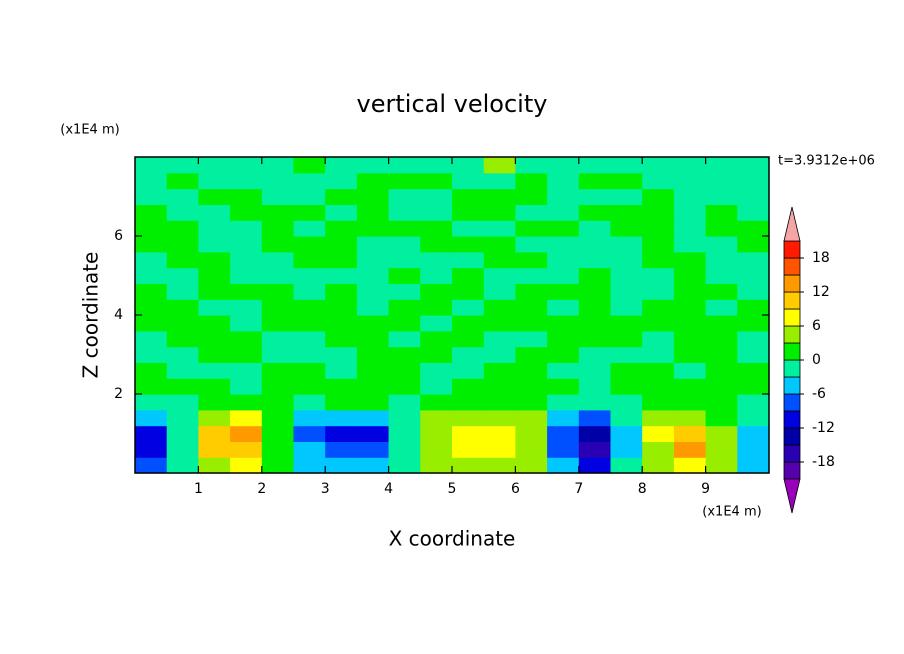 This screenshot has height=654, width=904. Describe the element at coordinates (452, 104) in the screenshot. I see `chart-title: vertical velocity` at that location.